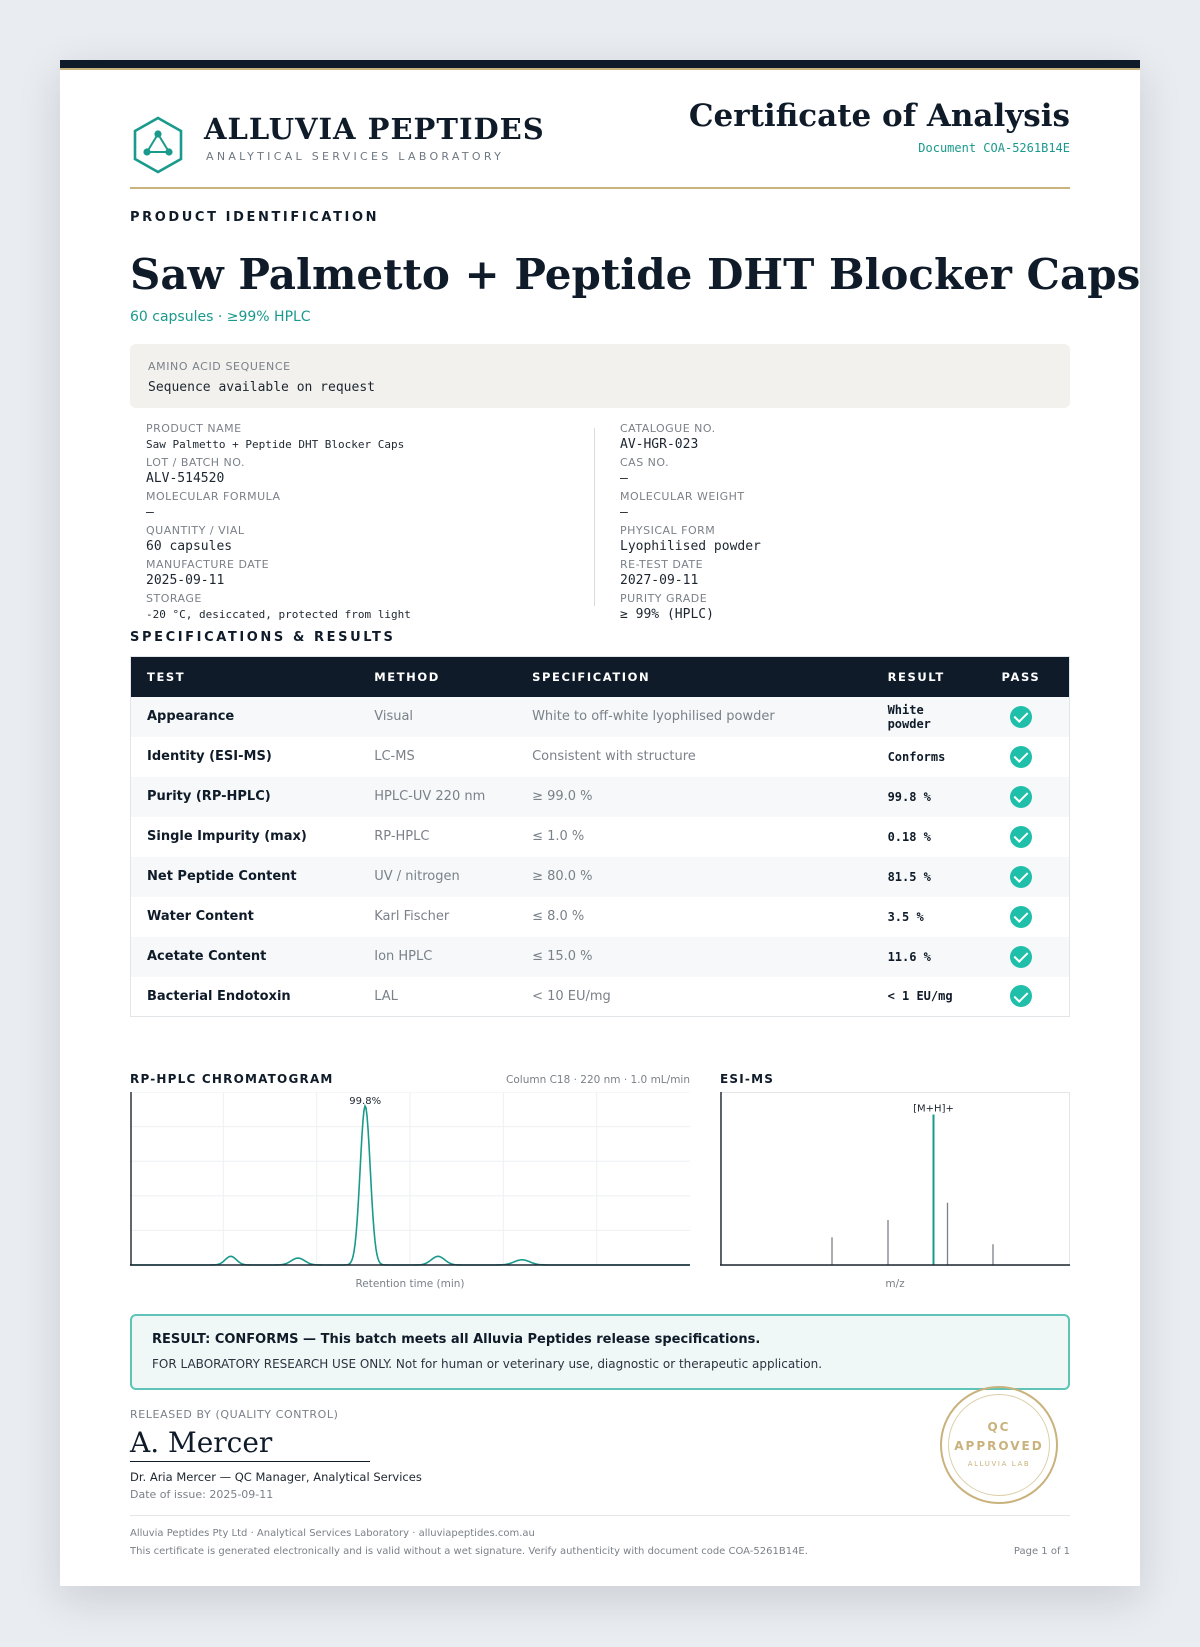 Image resolution: width=1200 pixels, height=1647 pixels. What do you see at coordinates (933, 1108) in the screenshot?
I see `esi-peak-label: [M+H]+` at bounding box center [933, 1108].